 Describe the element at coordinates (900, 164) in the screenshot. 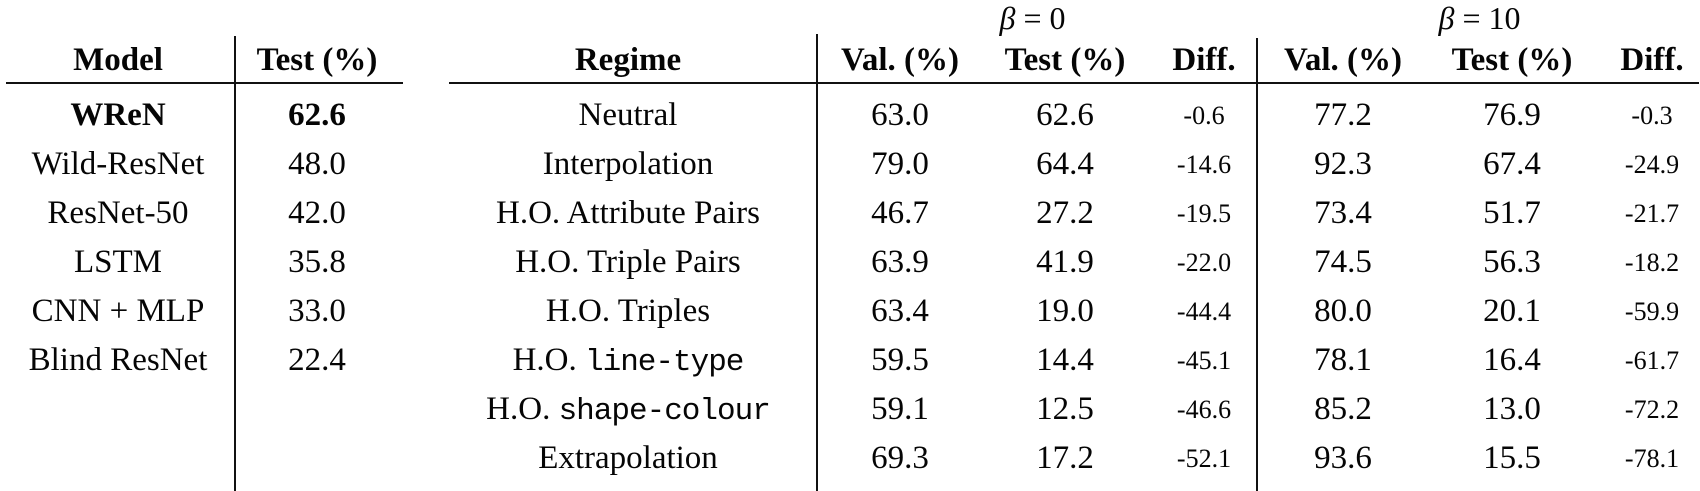

I see `b0-val-cell: 79.0` at that location.